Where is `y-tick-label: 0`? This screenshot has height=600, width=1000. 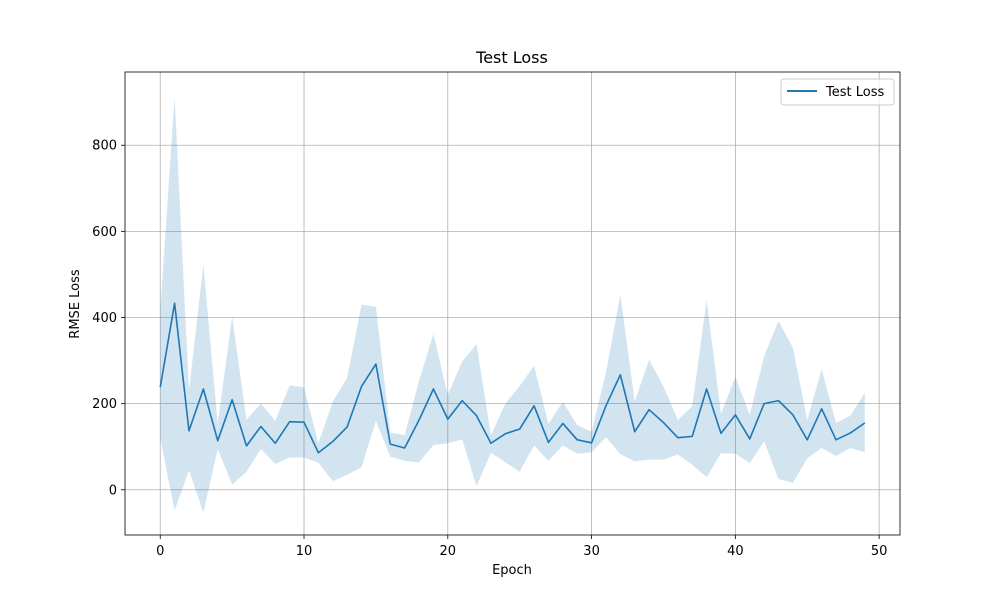 y-tick-label: 0 is located at coordinates (113, 490).